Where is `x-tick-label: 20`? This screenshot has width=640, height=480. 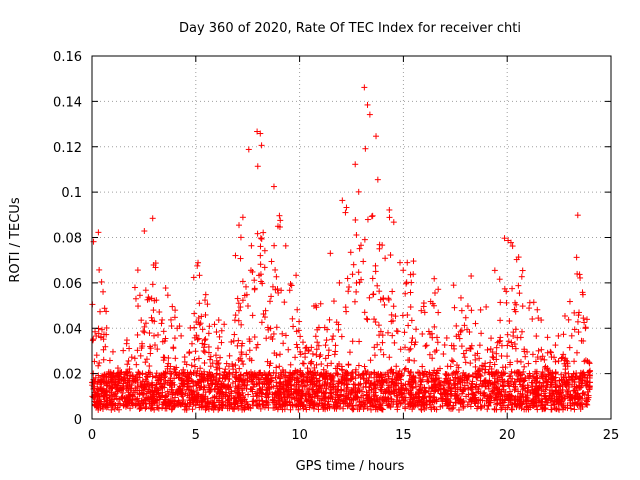 x-tick-label: 20 is located at coordinates (507, 435).